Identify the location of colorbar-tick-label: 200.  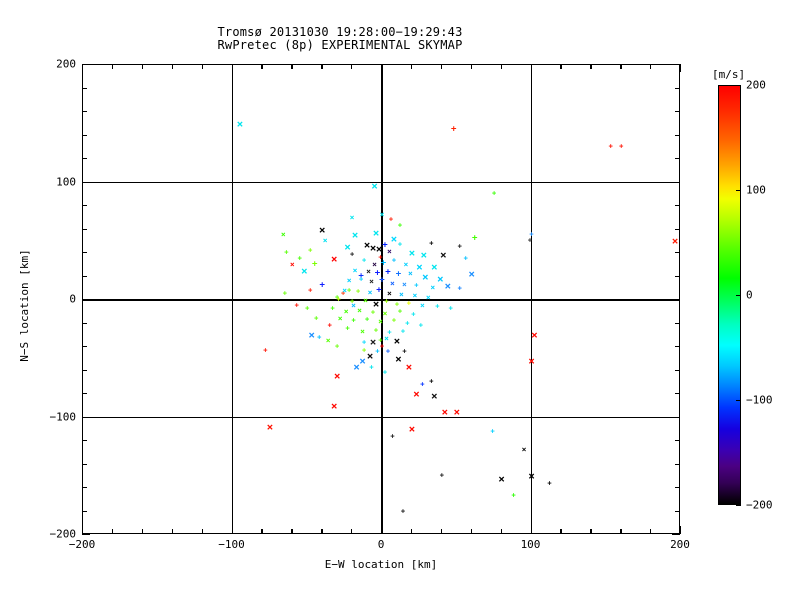
(756, 85).